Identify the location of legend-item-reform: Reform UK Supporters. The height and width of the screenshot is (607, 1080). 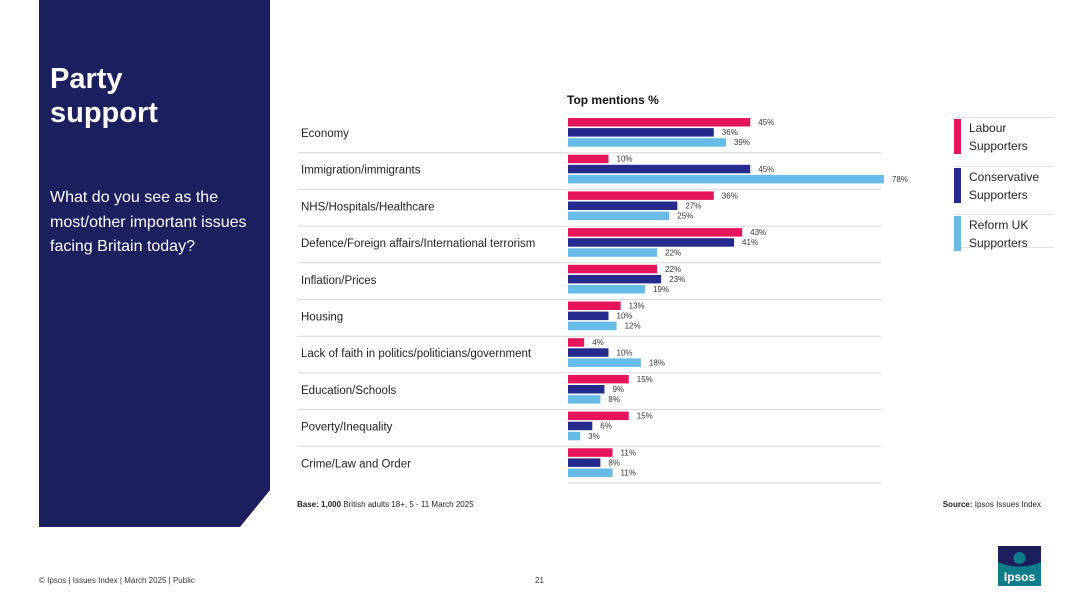
(1004, 232).